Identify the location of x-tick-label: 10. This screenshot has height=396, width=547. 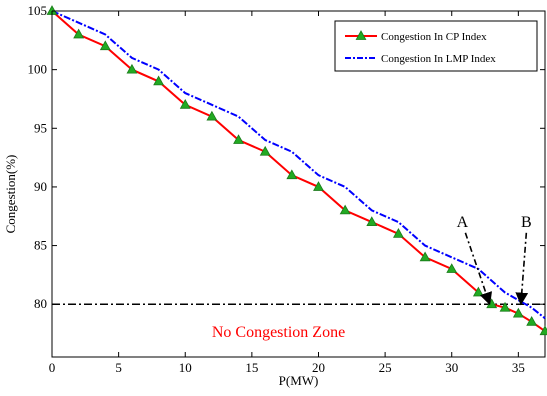
(185, 367).